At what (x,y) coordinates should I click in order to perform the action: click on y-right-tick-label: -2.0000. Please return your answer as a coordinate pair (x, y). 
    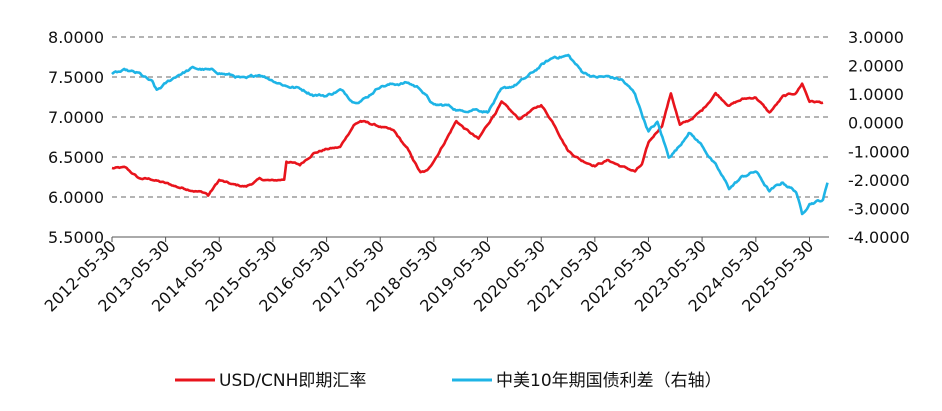
    Looking at the image, I should click on (879, 180).